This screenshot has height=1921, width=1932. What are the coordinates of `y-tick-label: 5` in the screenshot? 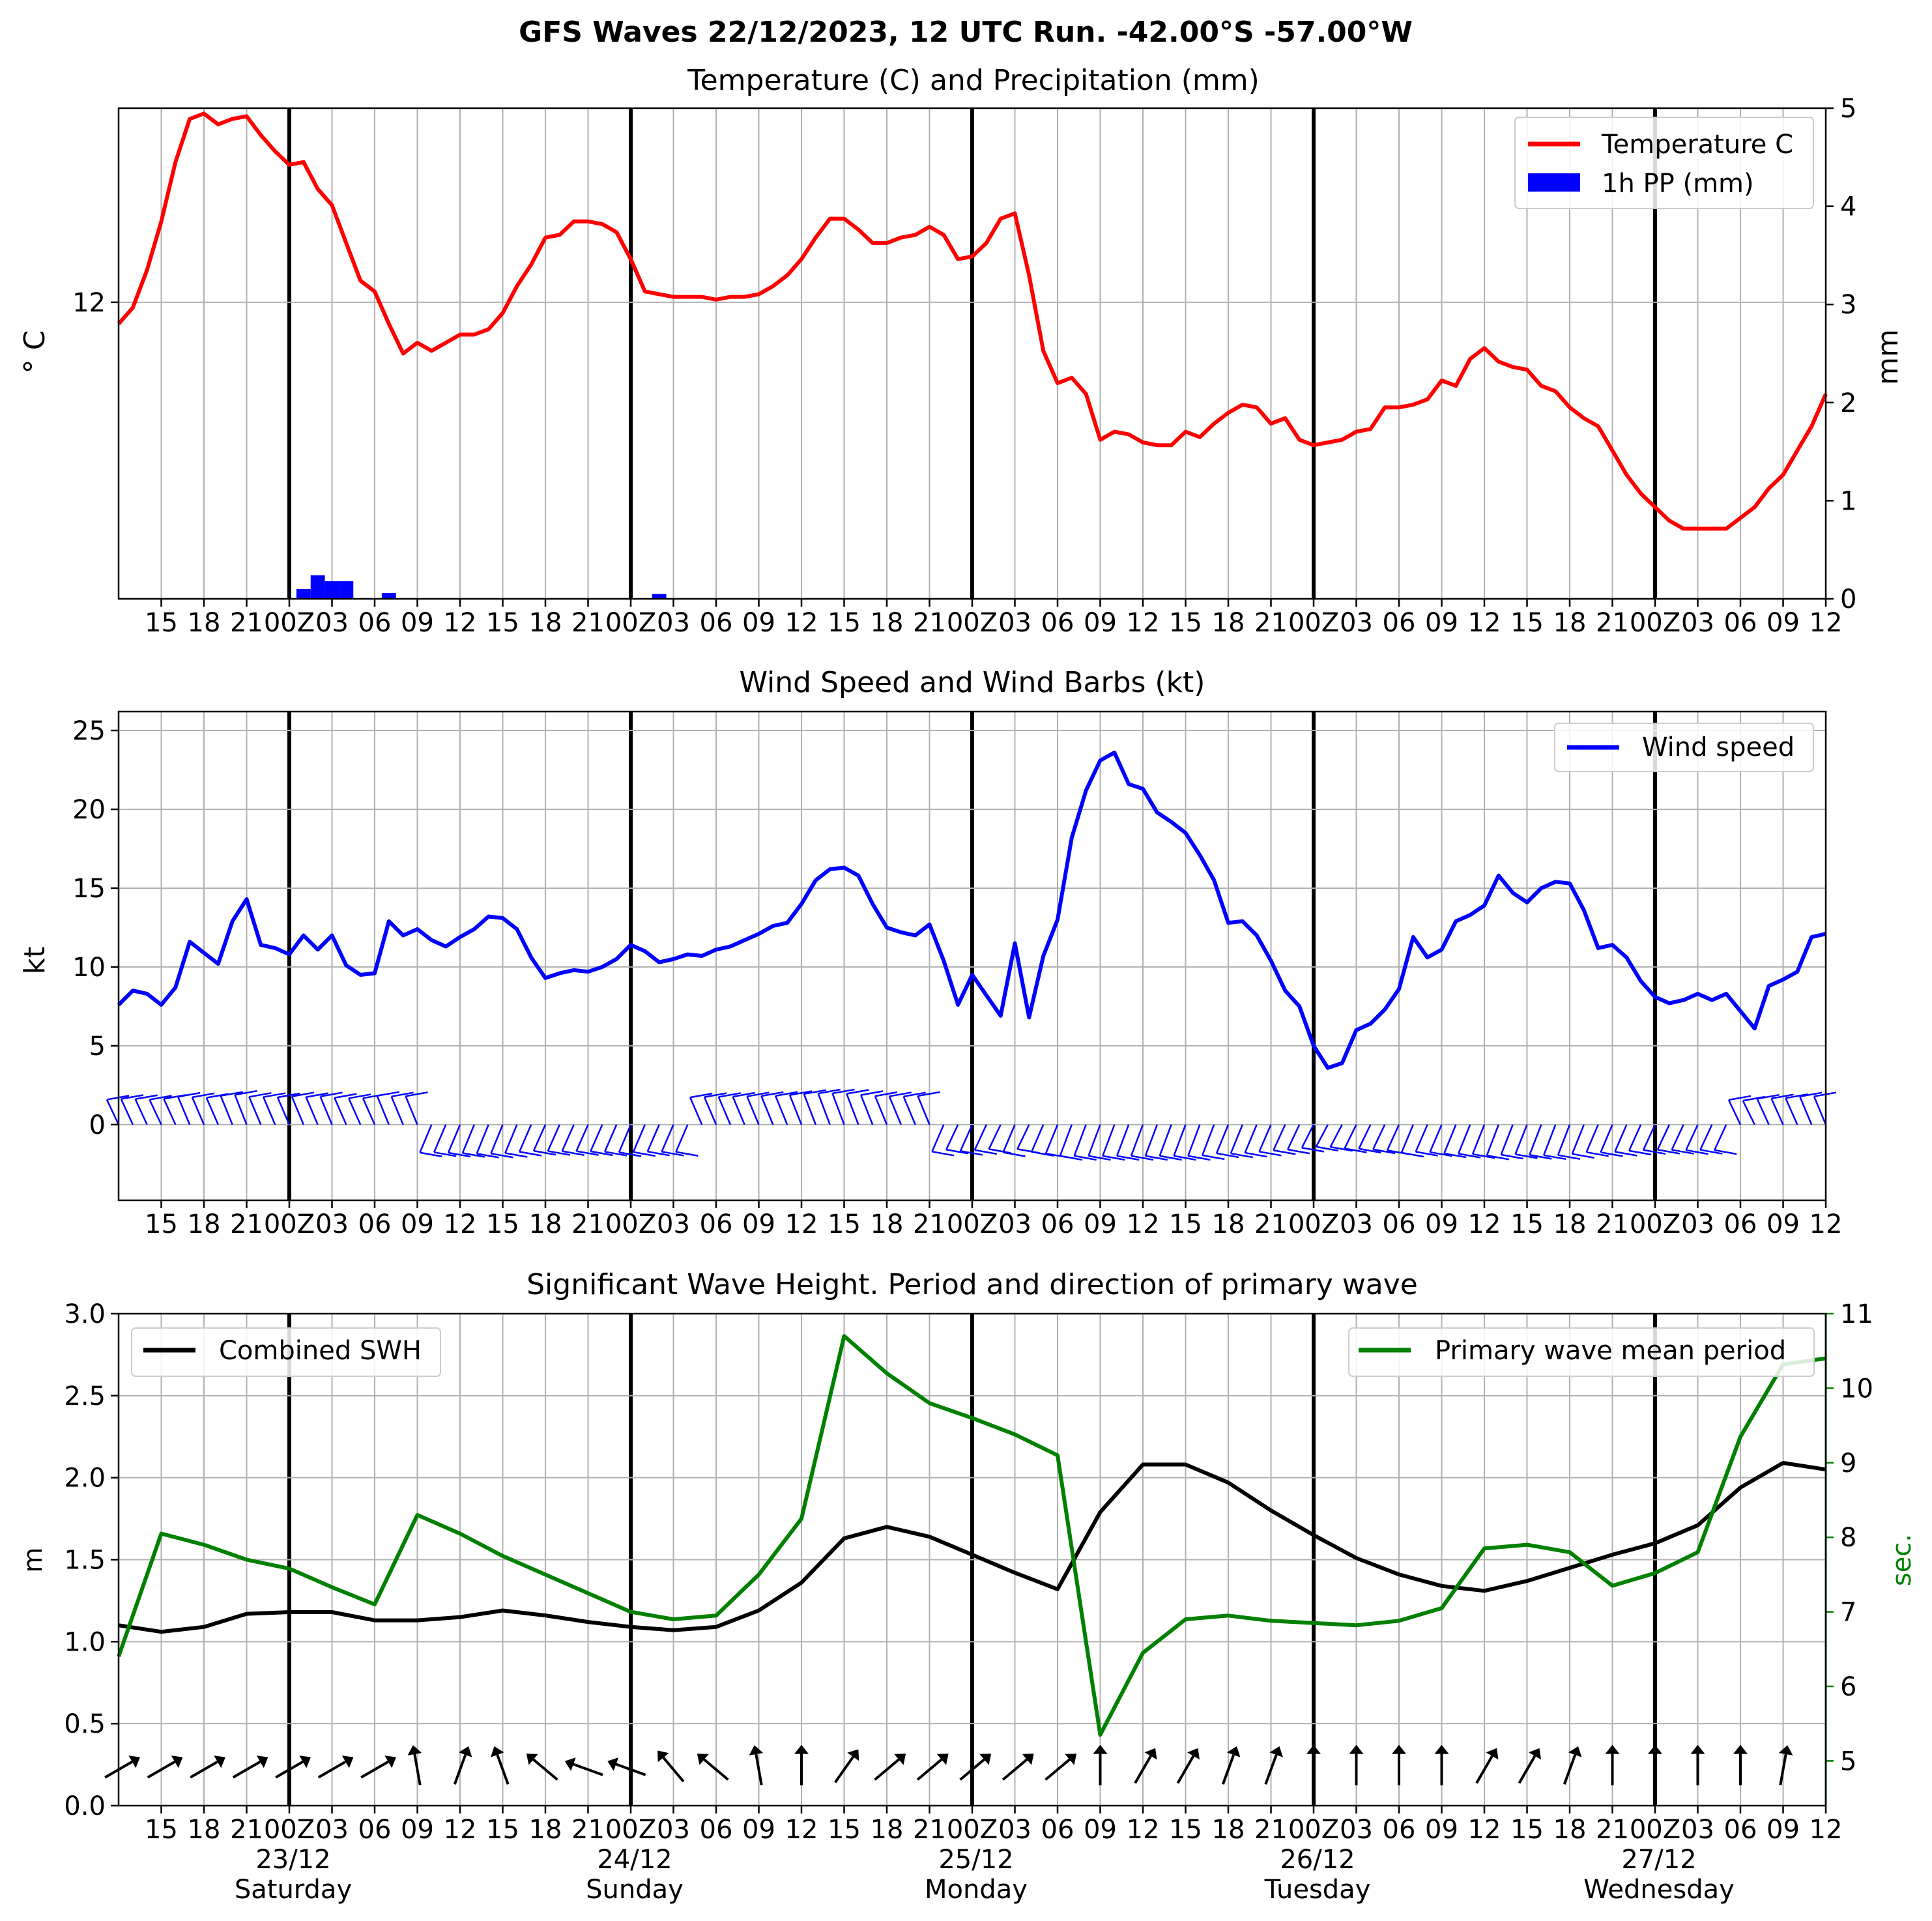 It's located at (97, 1047).